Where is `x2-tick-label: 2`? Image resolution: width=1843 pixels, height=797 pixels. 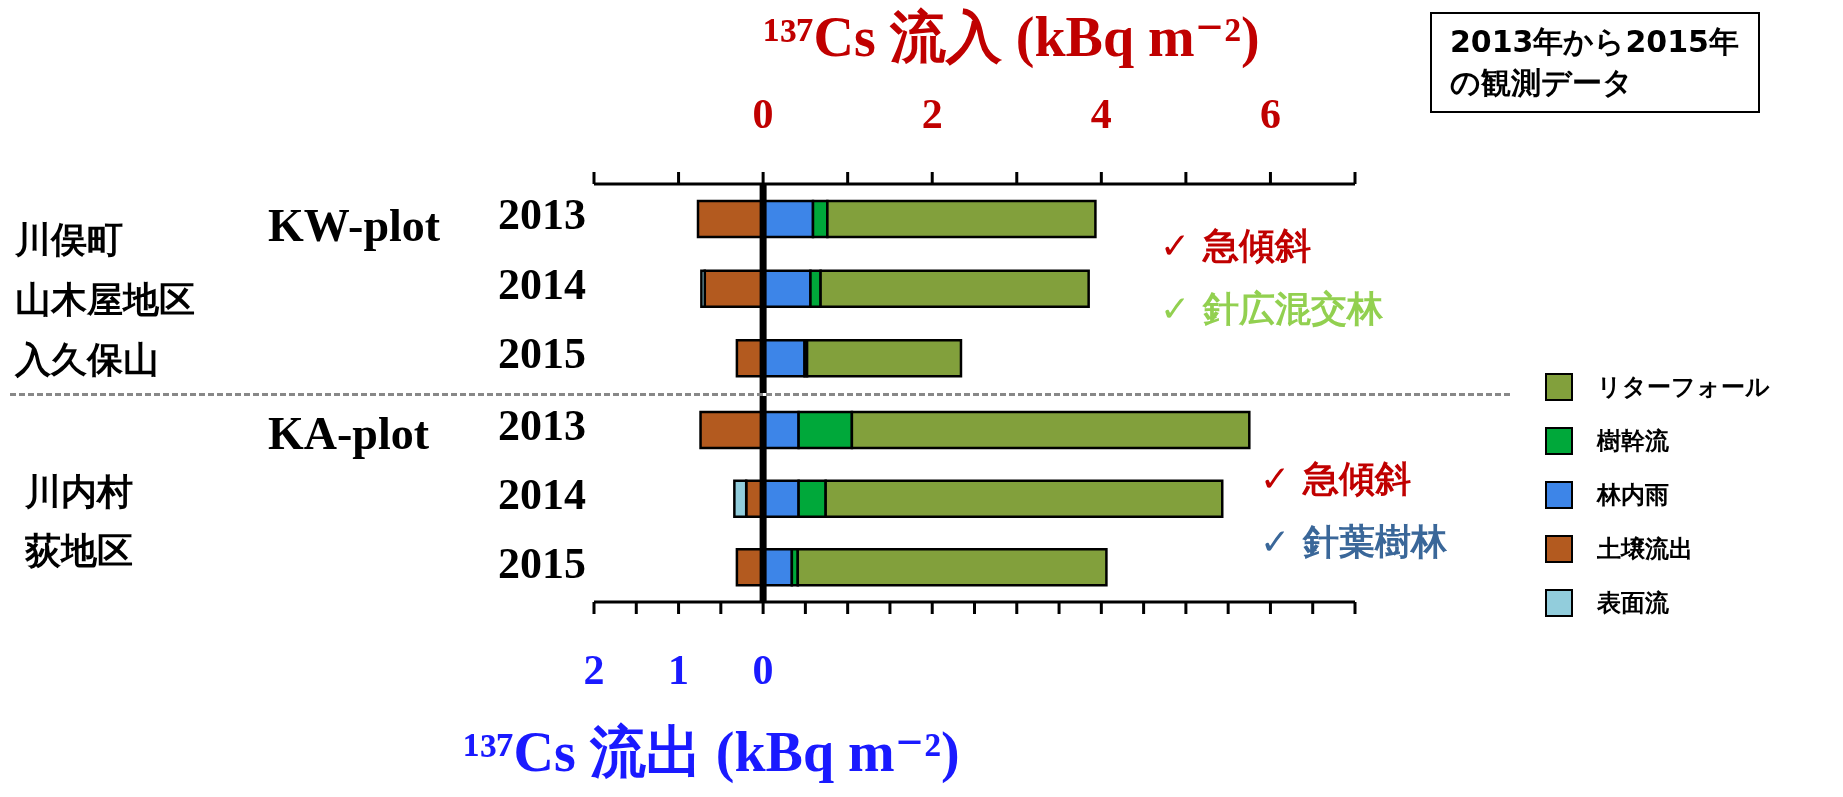
x2-tick-label: 2 is located at coordinates (932, 113).